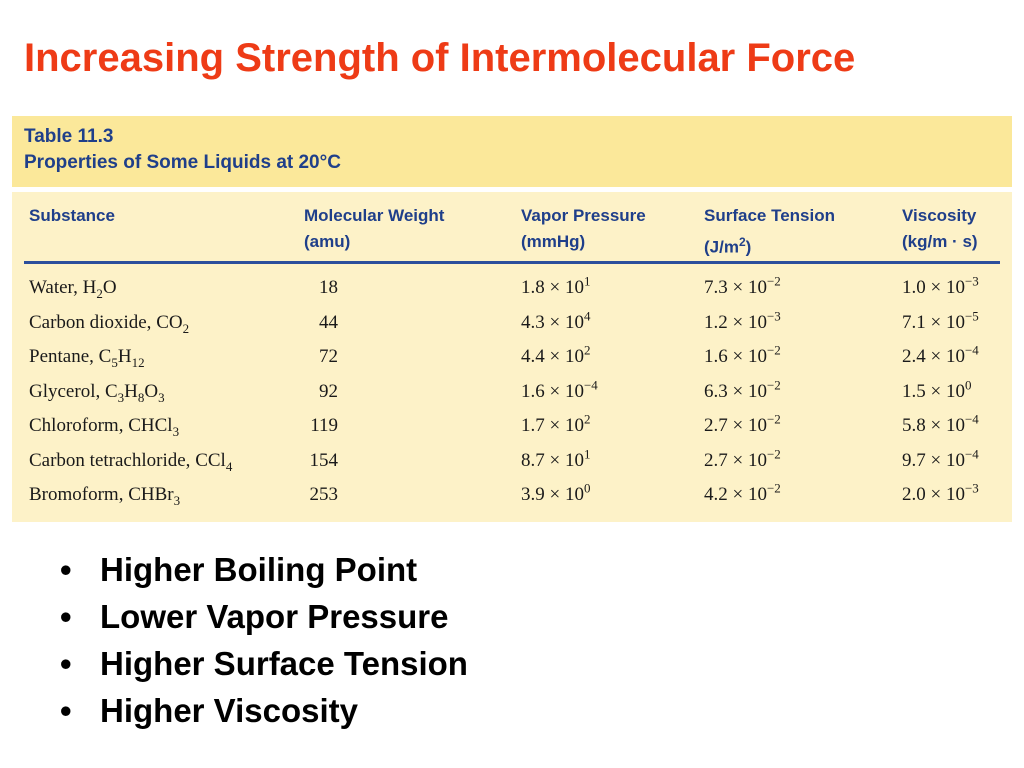  What do you see at coordinates (324, 425) in the screenshot?
I see `molecular-weight-cell: 119` at bounding box center [324, 425].